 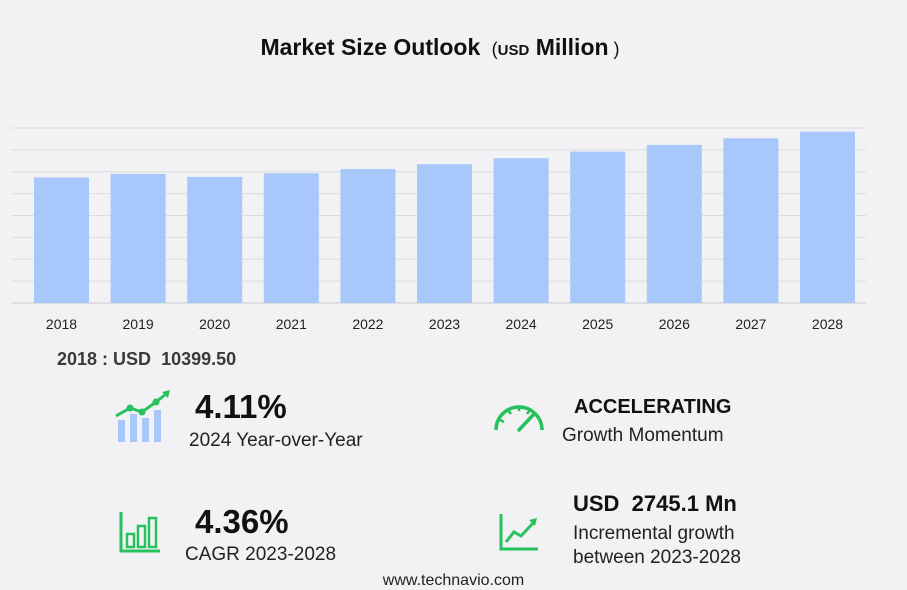 What do you see at coordinates (61, 240) in the screenshot?
I see `bar-2018` at bounding box center [61, 240].